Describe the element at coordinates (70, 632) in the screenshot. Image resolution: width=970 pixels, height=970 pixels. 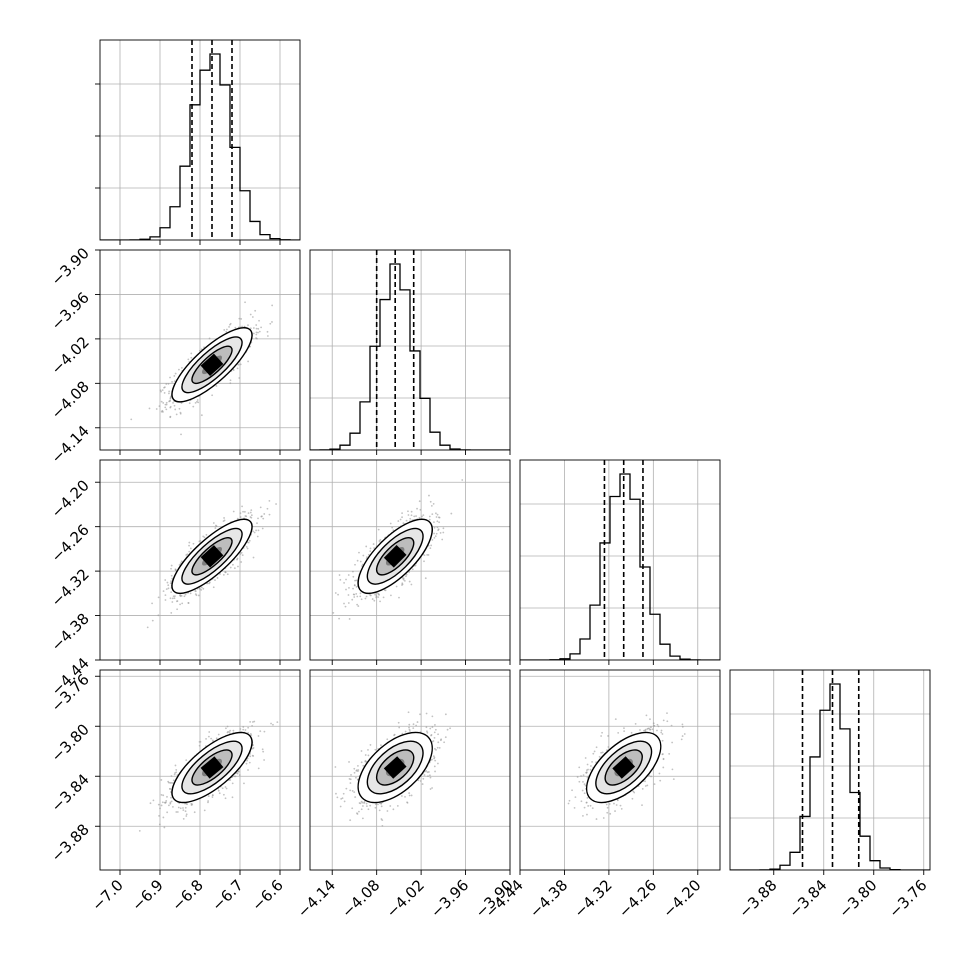
I see `y-tick-label: −4.38` at that location.